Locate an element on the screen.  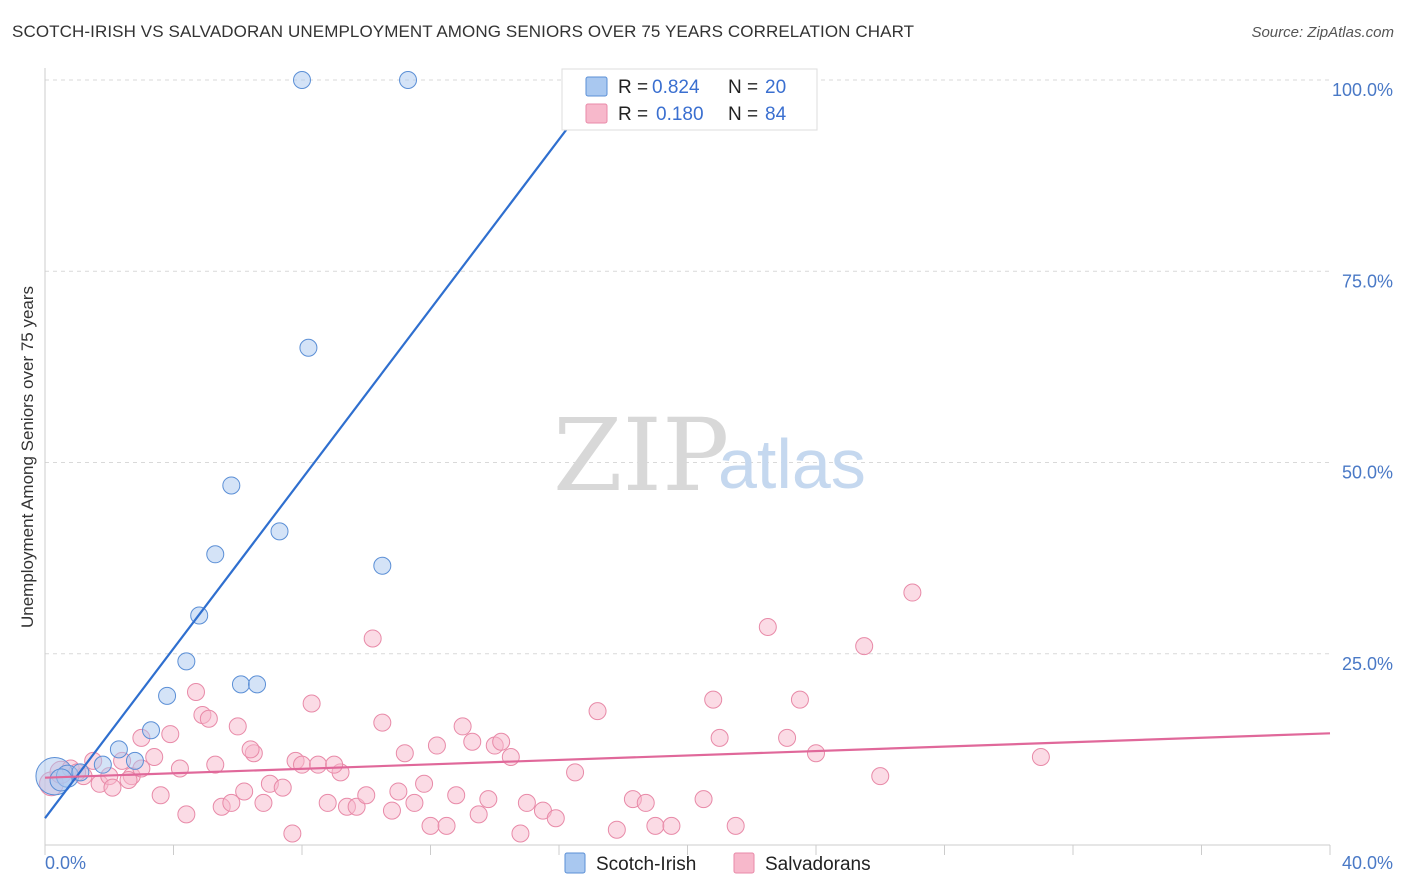
legend-swatch-pink is located at coordinates (596, 113).